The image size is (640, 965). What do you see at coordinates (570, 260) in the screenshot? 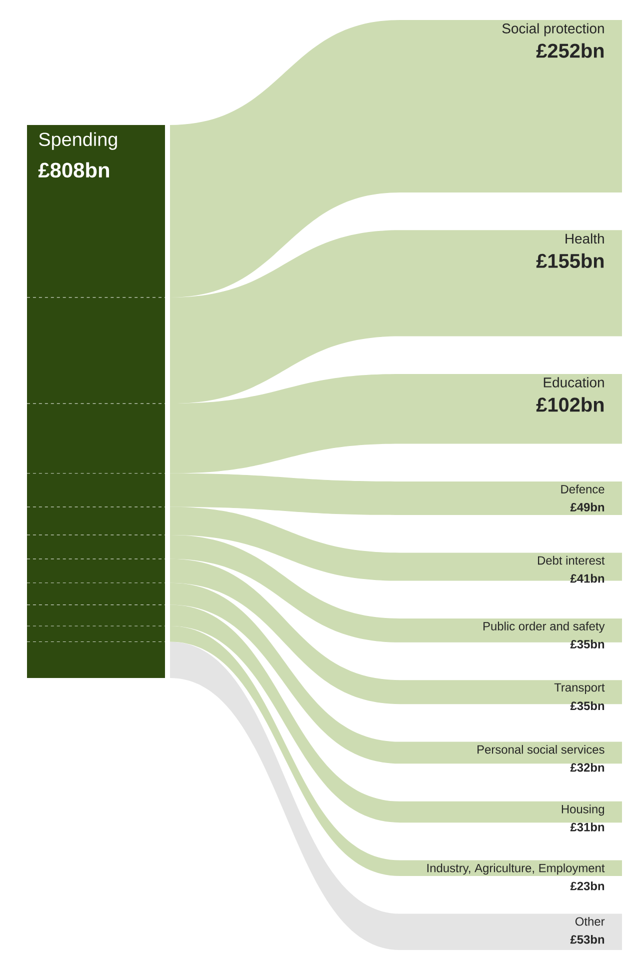
I see `data-label: £155bn` at bounding box center [570, 260].